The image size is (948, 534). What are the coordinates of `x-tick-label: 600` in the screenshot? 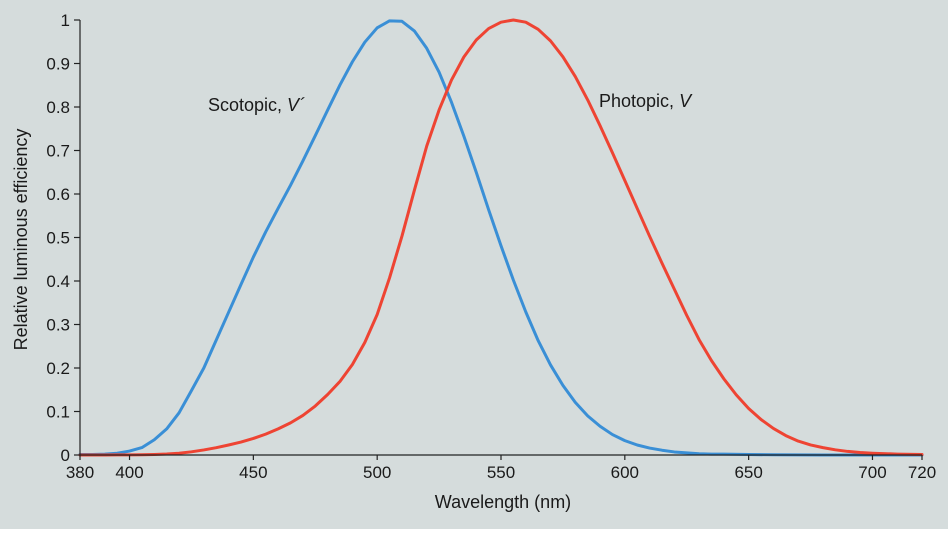 It's located at (625, 472).